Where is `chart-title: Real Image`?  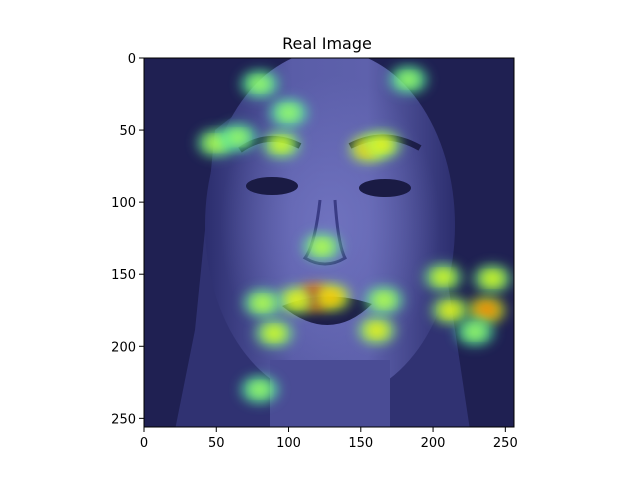
chart-title: Real Image is located at coordinates (327, 43).